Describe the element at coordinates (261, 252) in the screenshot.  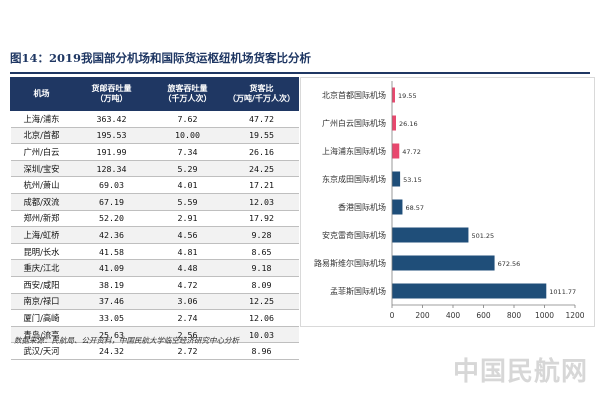
I see `cell-ratio: 8.65` at that location.